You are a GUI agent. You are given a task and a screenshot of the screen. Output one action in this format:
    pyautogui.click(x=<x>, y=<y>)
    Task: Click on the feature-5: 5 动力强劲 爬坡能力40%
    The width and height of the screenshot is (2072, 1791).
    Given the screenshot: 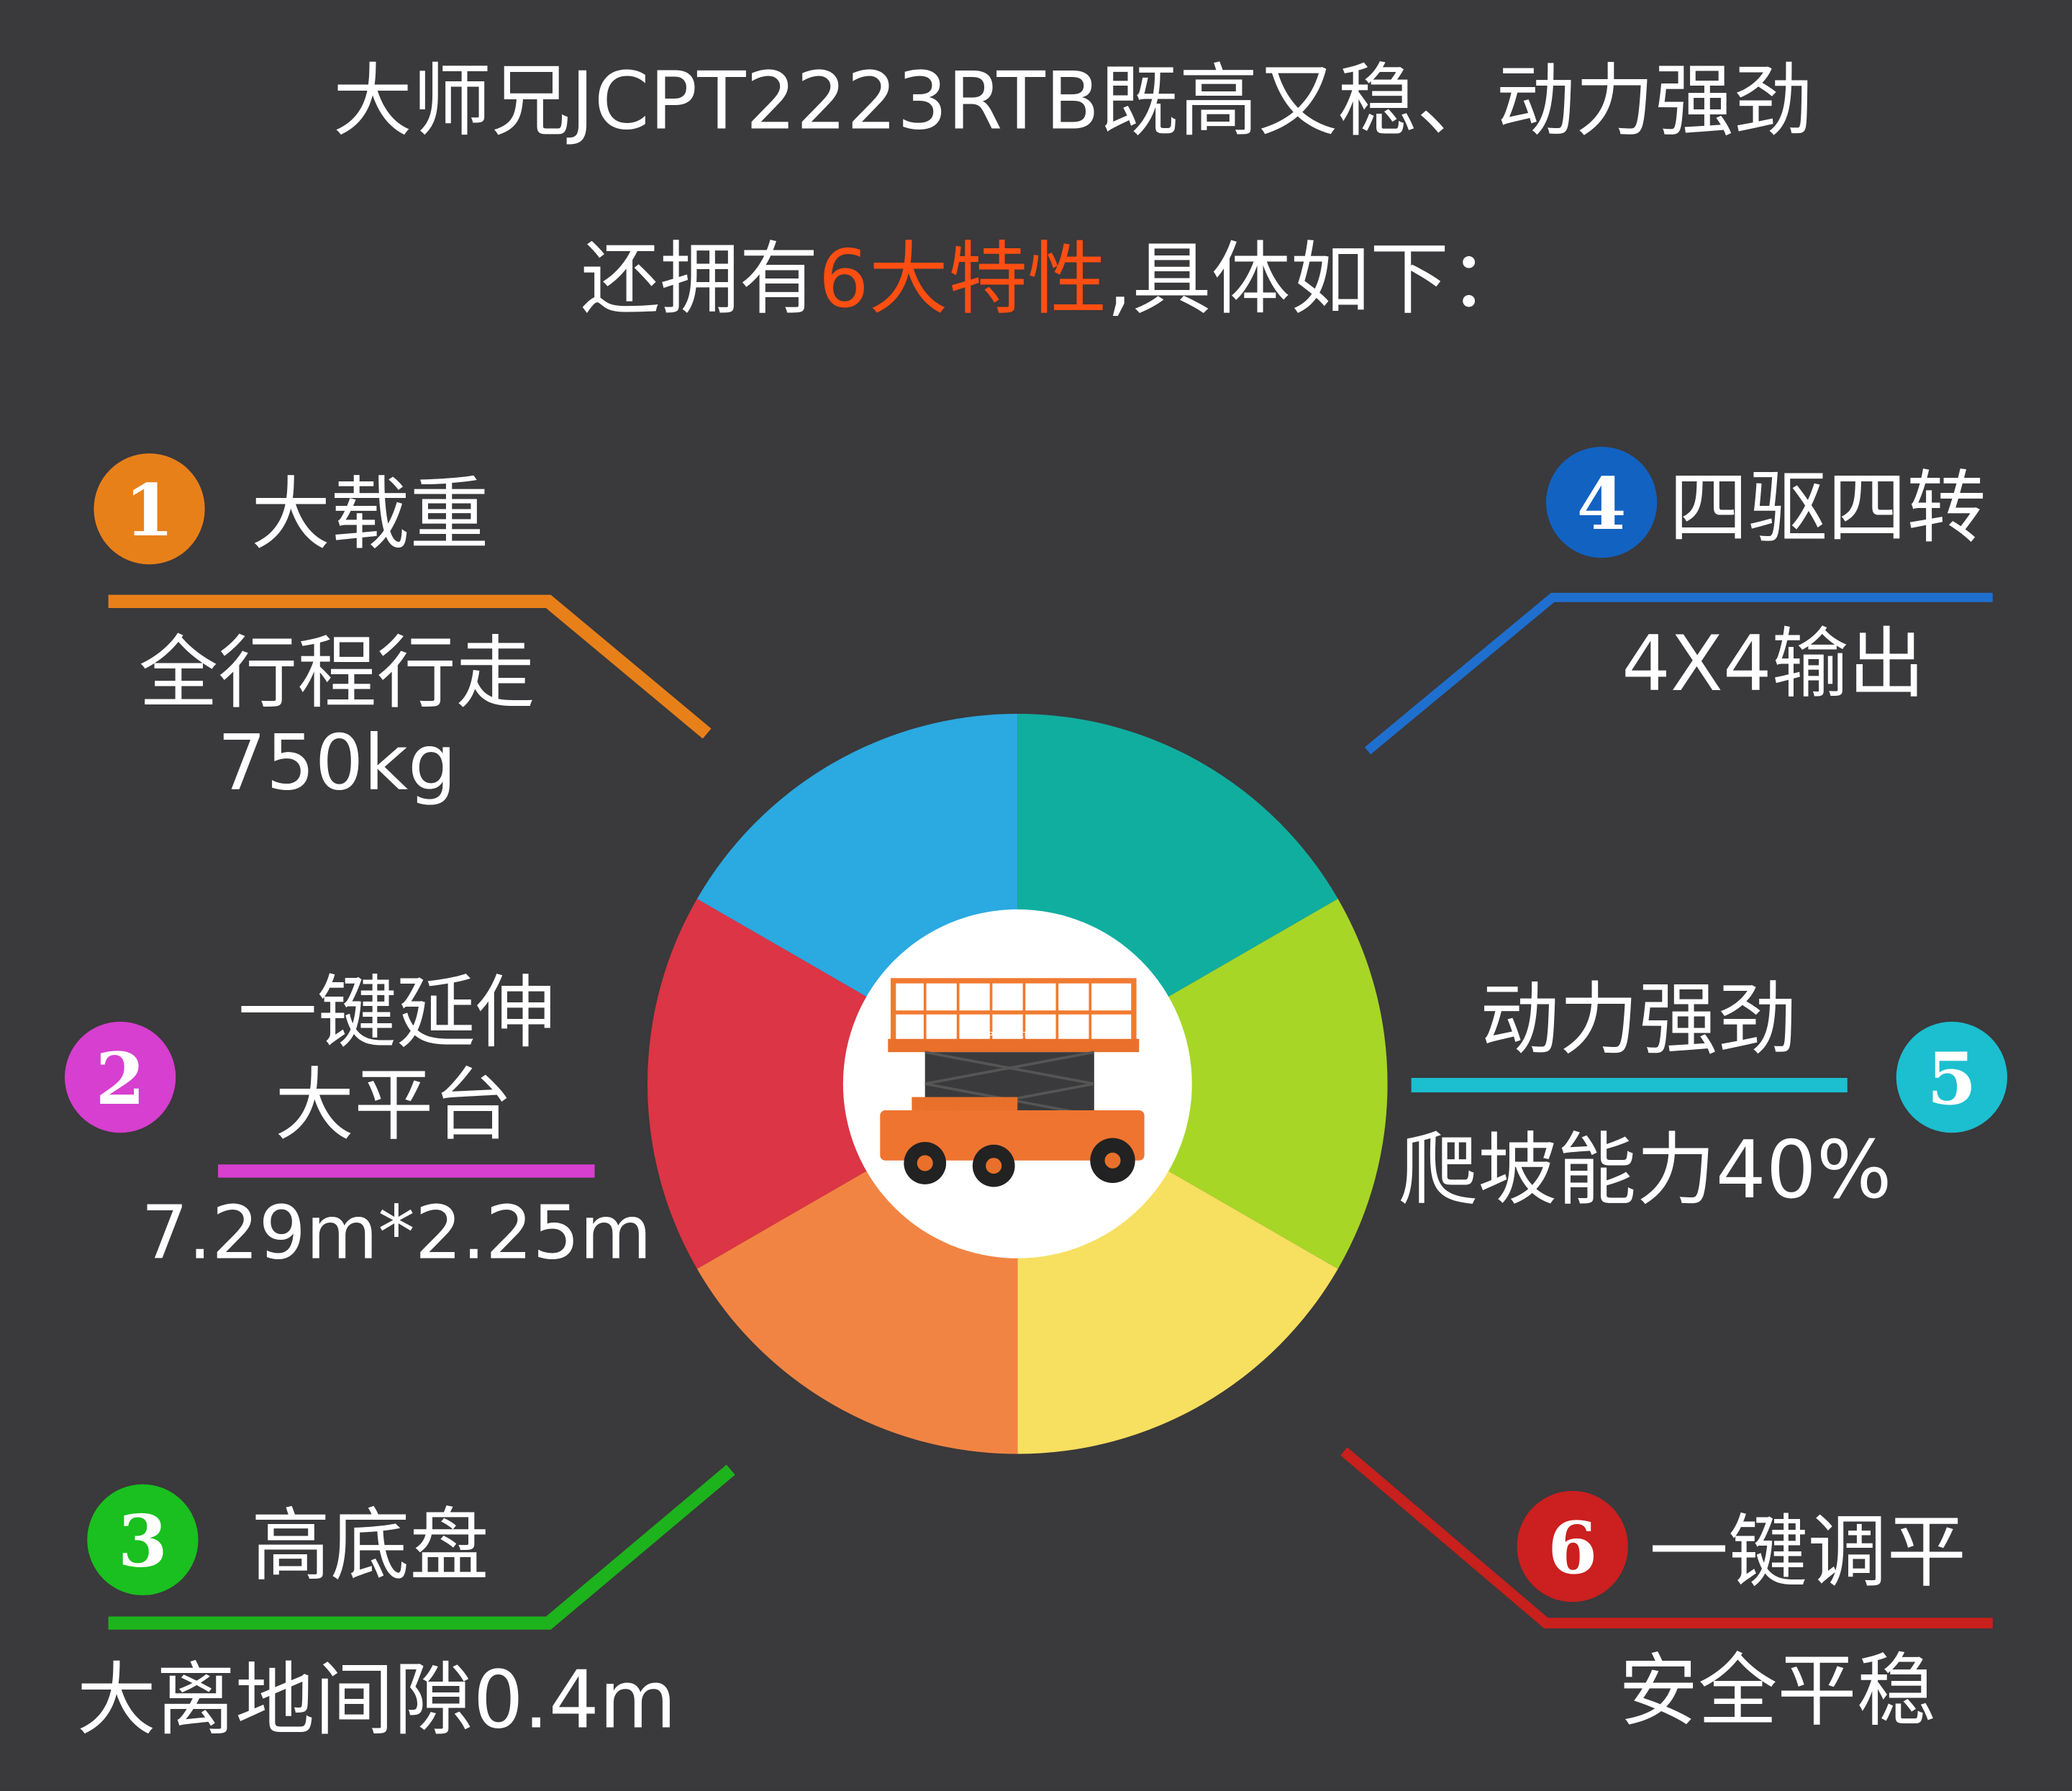 What is the action you would take?
    pyautogui.click(x=1703, y=1095)
    